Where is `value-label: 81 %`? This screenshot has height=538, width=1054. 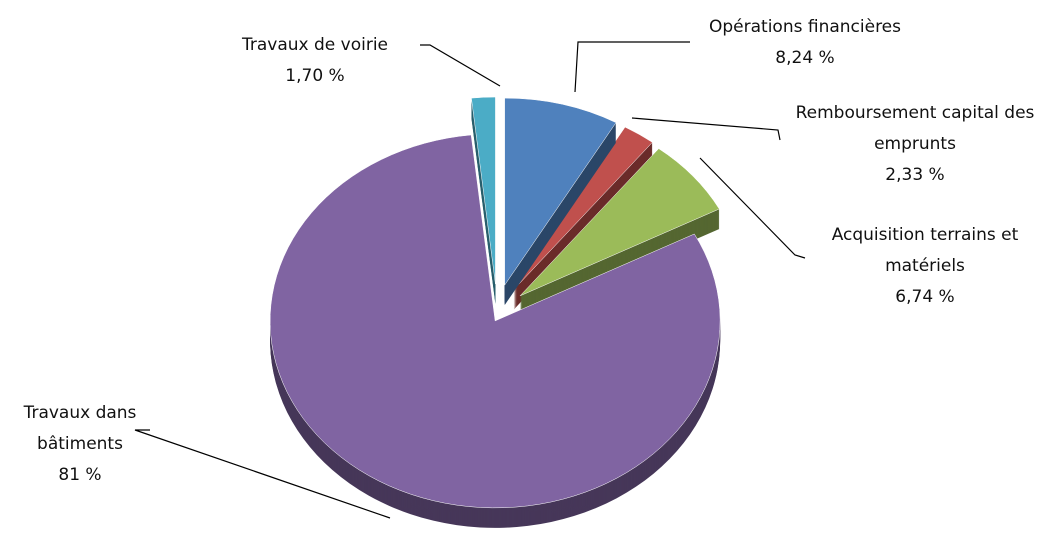
value-label: 81 % is located at coordinates (80, 475).